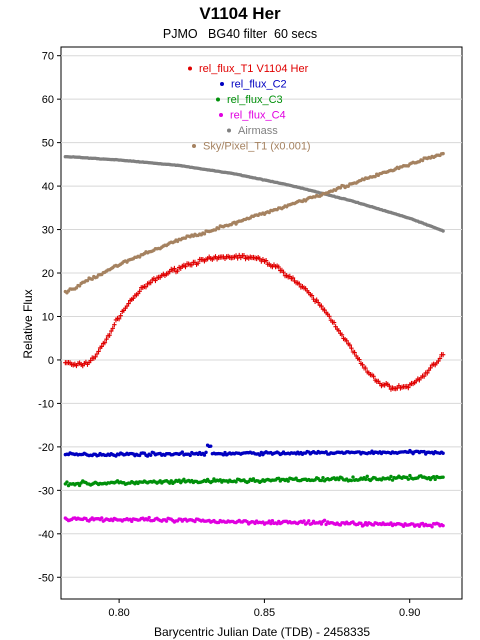 This screenshot has height=640, width=480. What do you see at coordinates (46, 404) in the screenshot?
I see `y-tick-label: -10` at bounding box center [46, 404].